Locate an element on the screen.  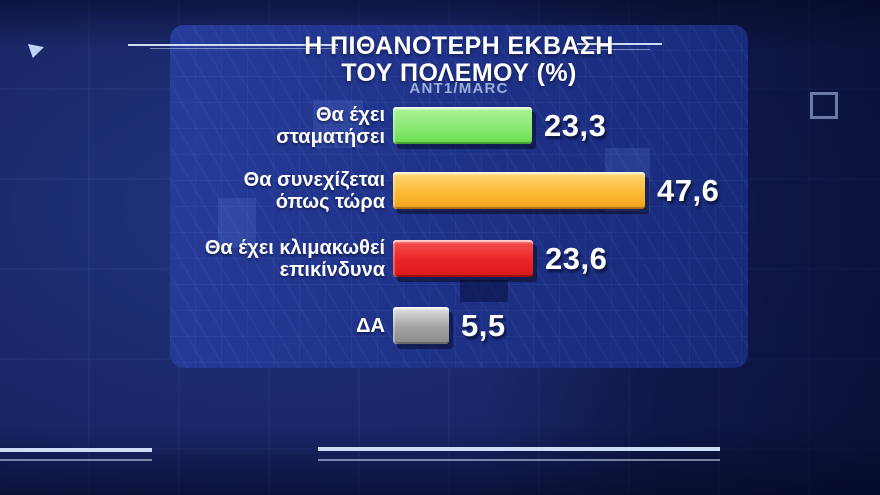
chart-source: ANT1/MARC is located at coordinates (459, 88).